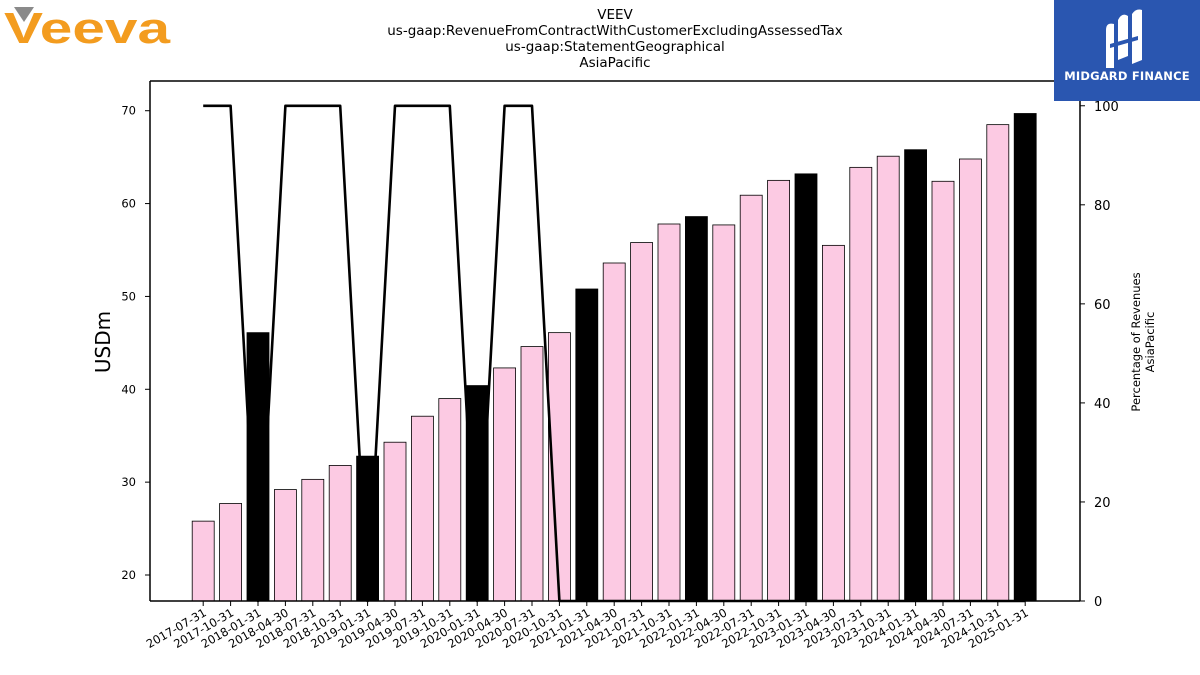 The image size is (1200, 675). Describe the element at coordinates (1098, 602) in the screenshot. I see `y2-tick-label: 0` at that location.